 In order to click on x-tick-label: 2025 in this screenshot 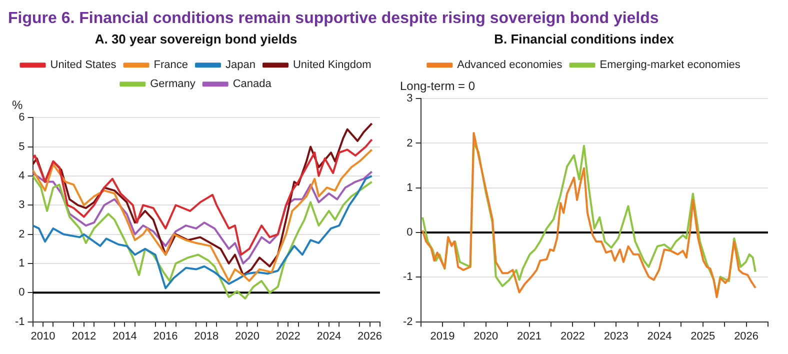, I will do `click(703, 336)`.